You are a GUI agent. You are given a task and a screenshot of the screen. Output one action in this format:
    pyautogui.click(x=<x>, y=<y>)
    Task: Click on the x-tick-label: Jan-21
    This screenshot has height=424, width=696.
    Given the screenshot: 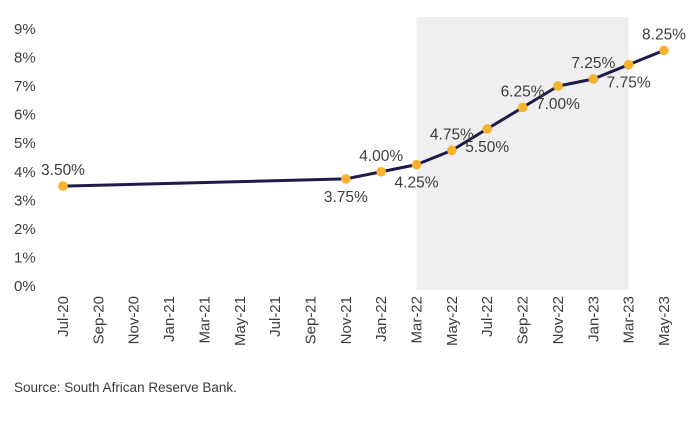 What is the action you would take?
    pyautogui.click(x=169, y=319)
    